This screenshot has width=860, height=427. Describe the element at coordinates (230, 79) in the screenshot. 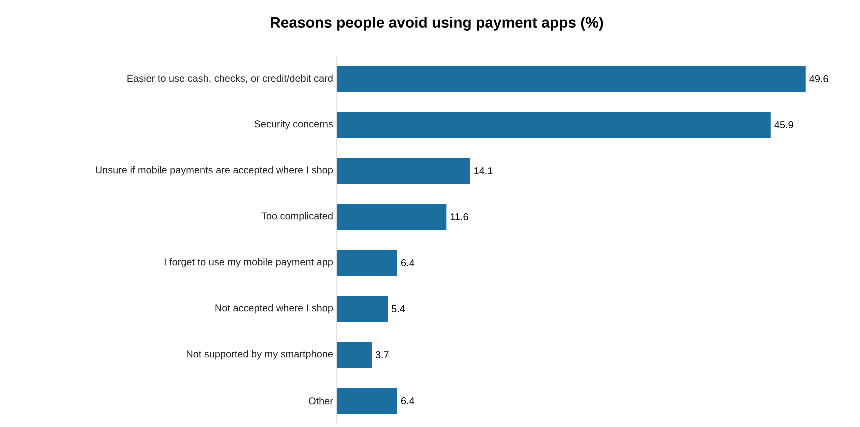

I see `y-tick-label: Easier to use cash, checks, or credit/debit card` at that location.